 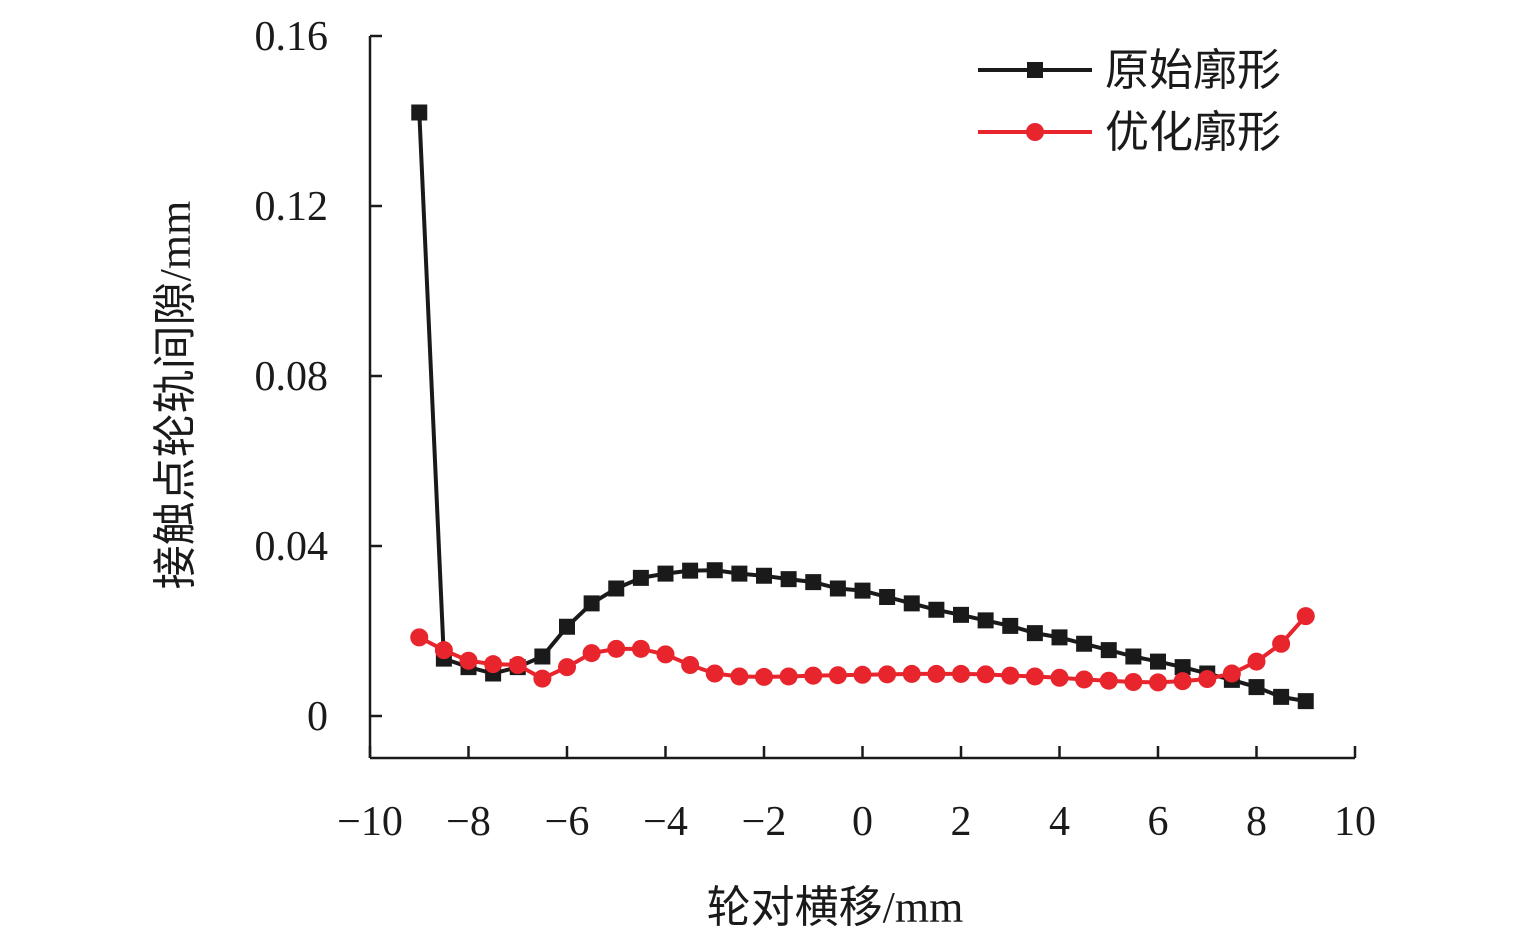 I want to click on y-tick-label: 0, so click(x=317, y=717).